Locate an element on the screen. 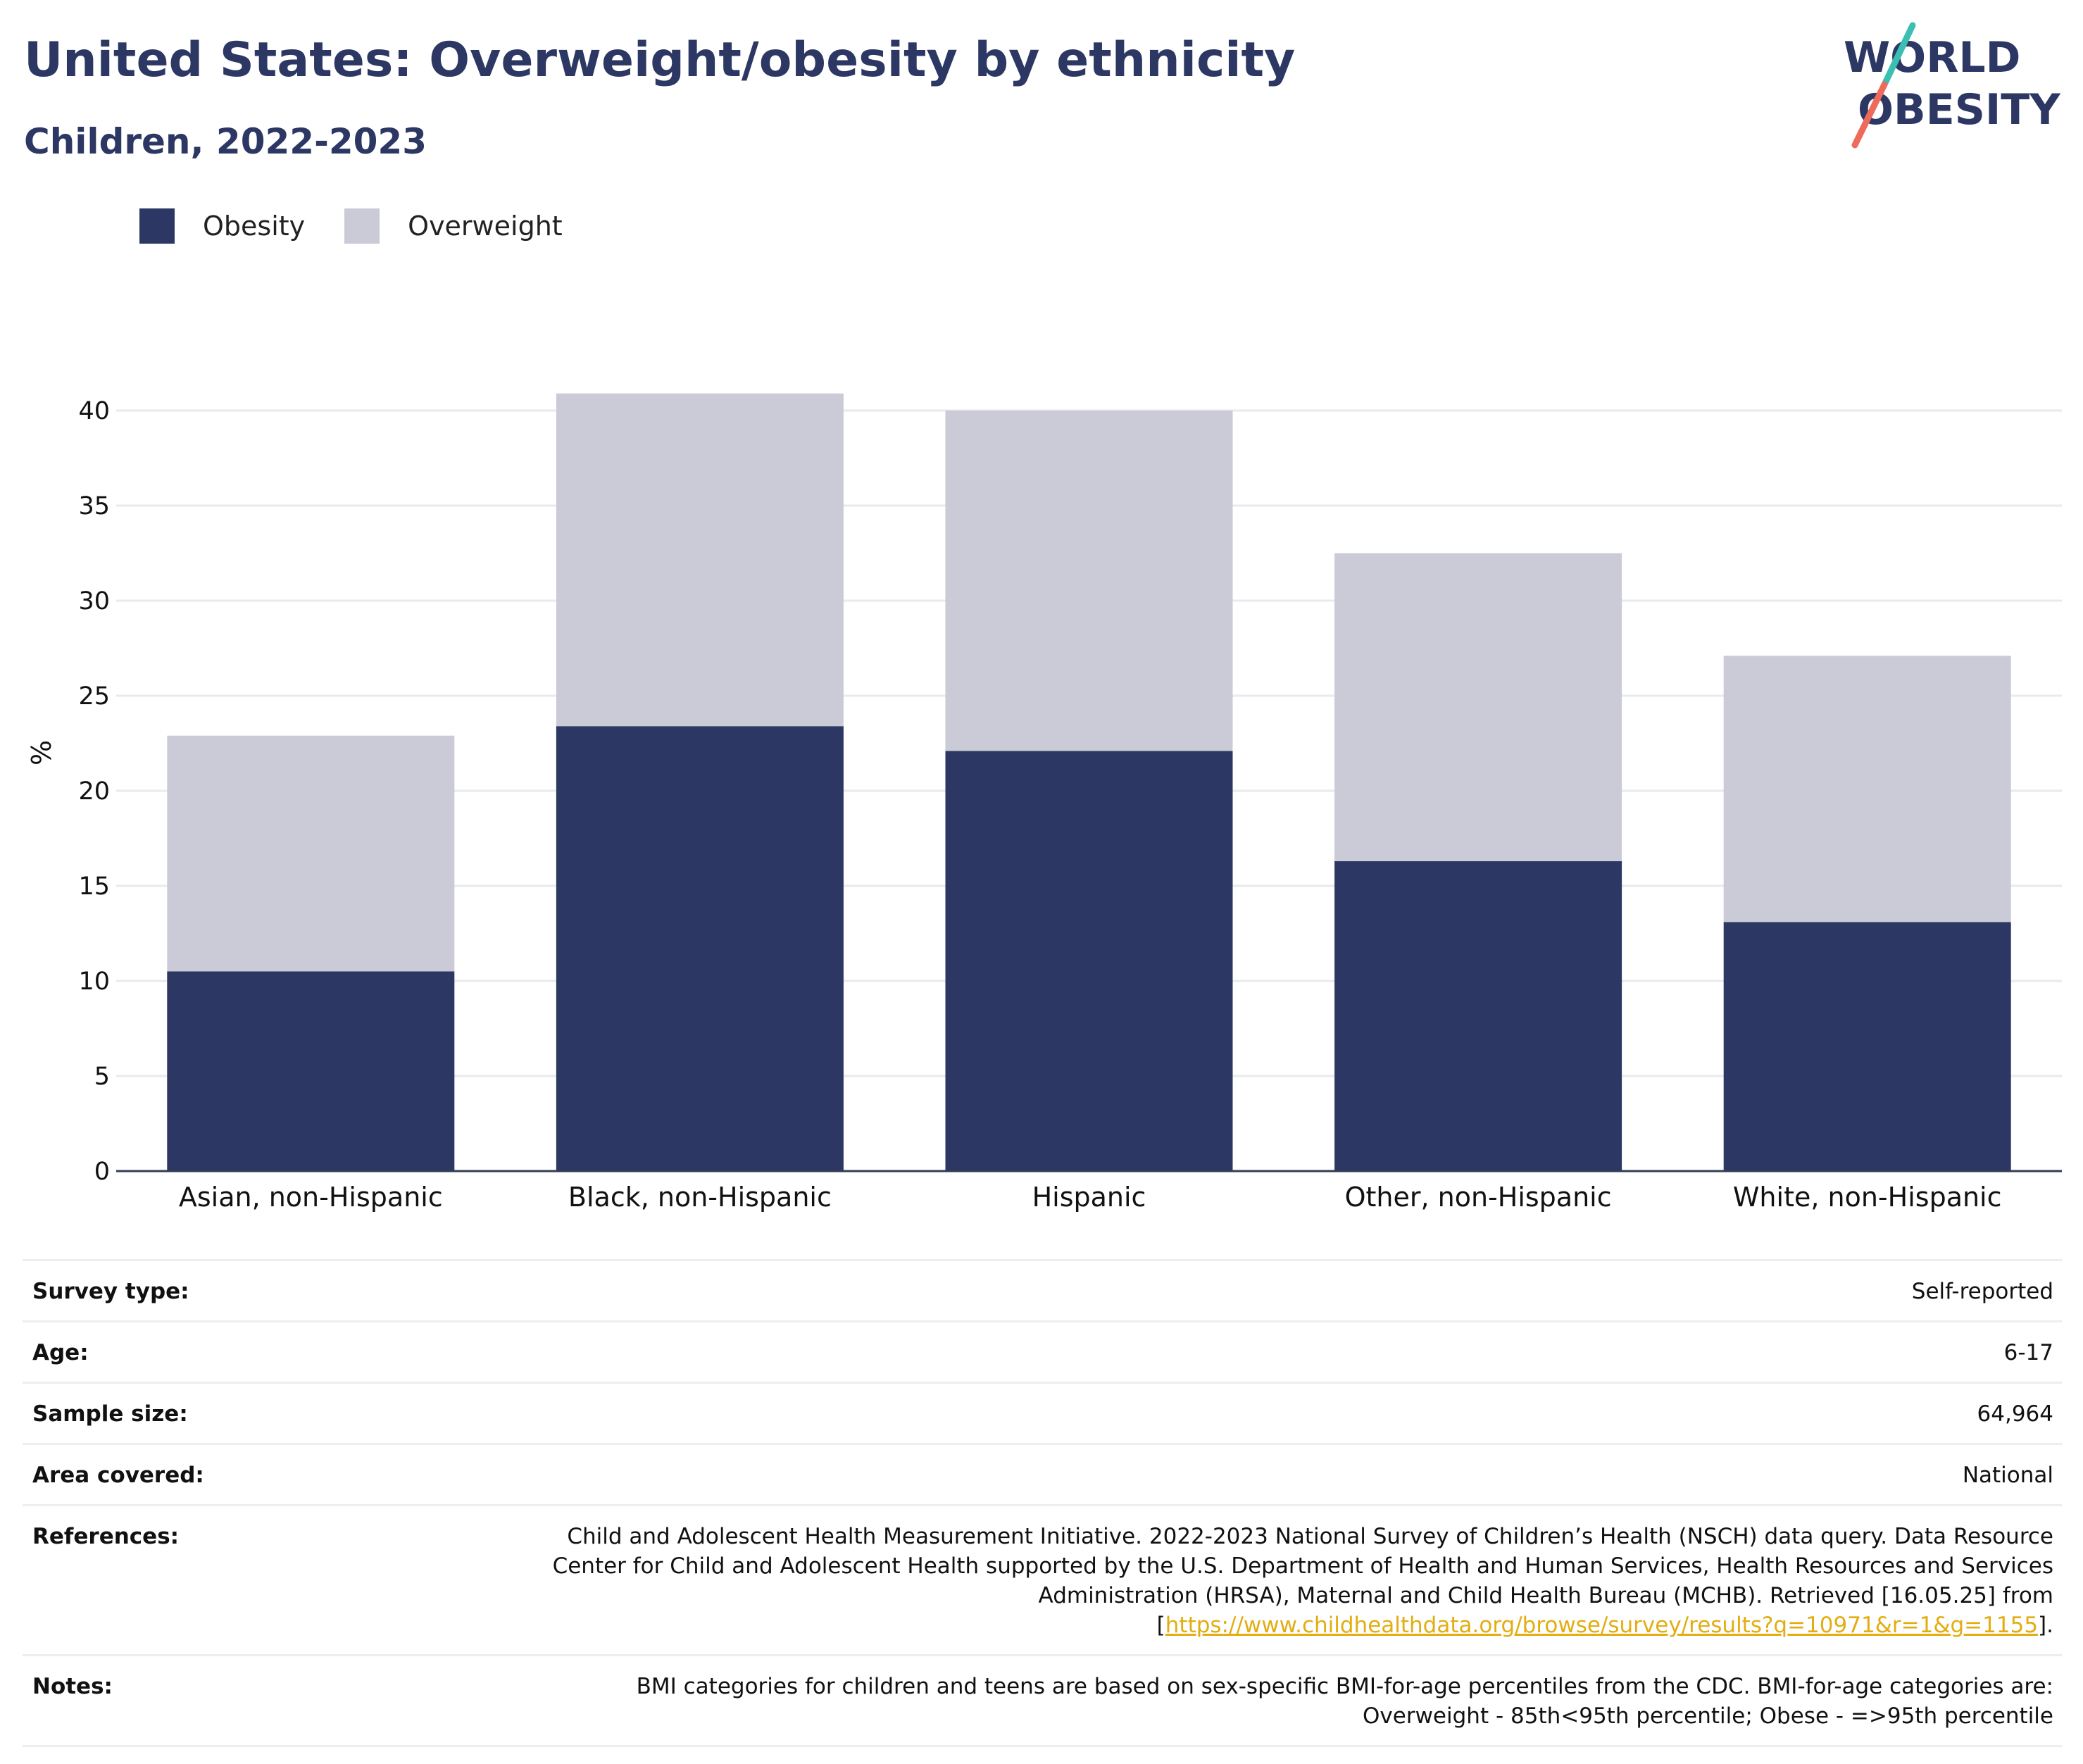 The height and width of the screenshot is (1764, 2083). logo-line-1: WORLD is located at coordinates (1932, 57).